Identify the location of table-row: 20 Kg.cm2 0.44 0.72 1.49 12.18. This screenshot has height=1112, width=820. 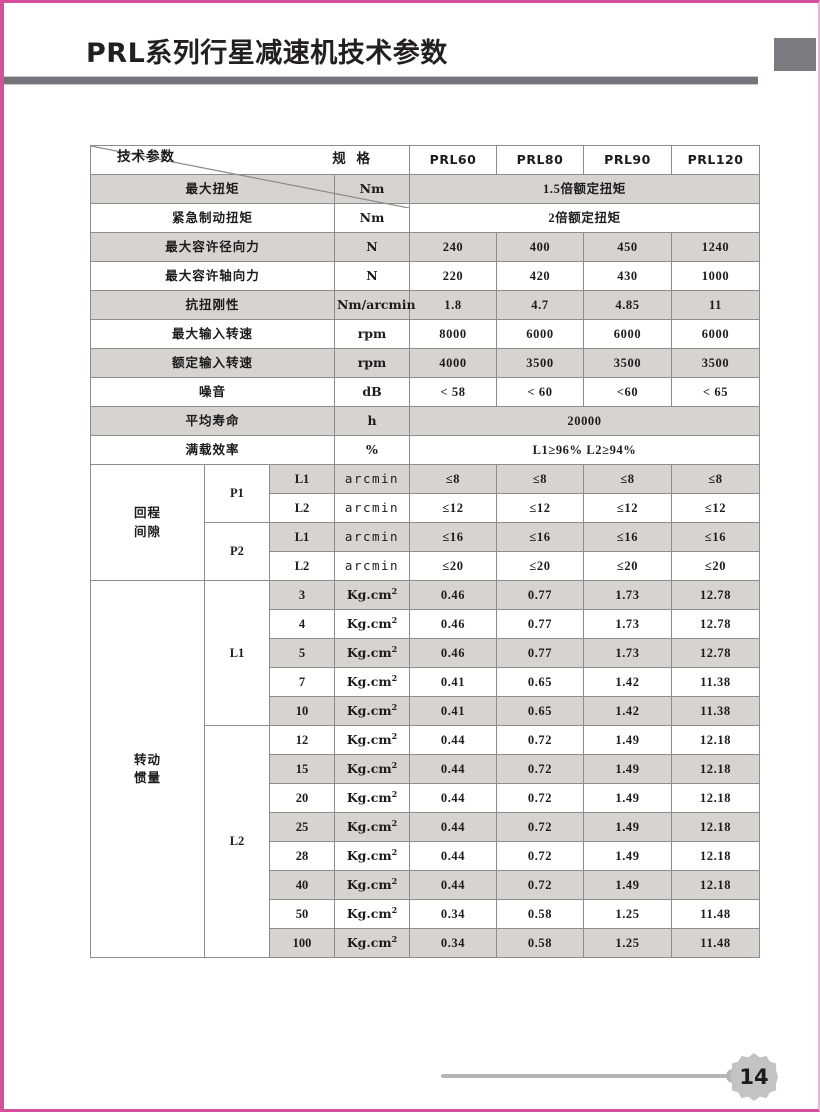
(425, 798).